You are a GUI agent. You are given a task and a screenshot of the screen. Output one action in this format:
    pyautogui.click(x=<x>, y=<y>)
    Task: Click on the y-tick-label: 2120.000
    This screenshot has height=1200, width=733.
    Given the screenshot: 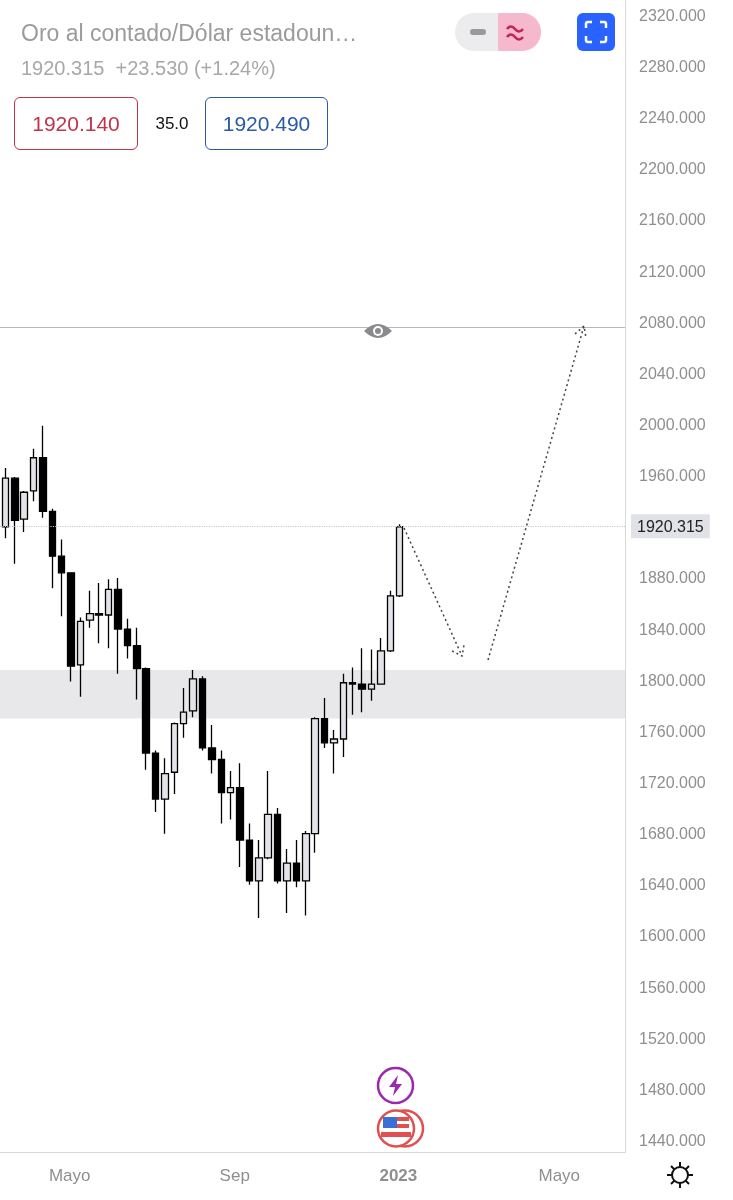 What is the action you would take?
    pyautogui.click(x=672, y=271)
    